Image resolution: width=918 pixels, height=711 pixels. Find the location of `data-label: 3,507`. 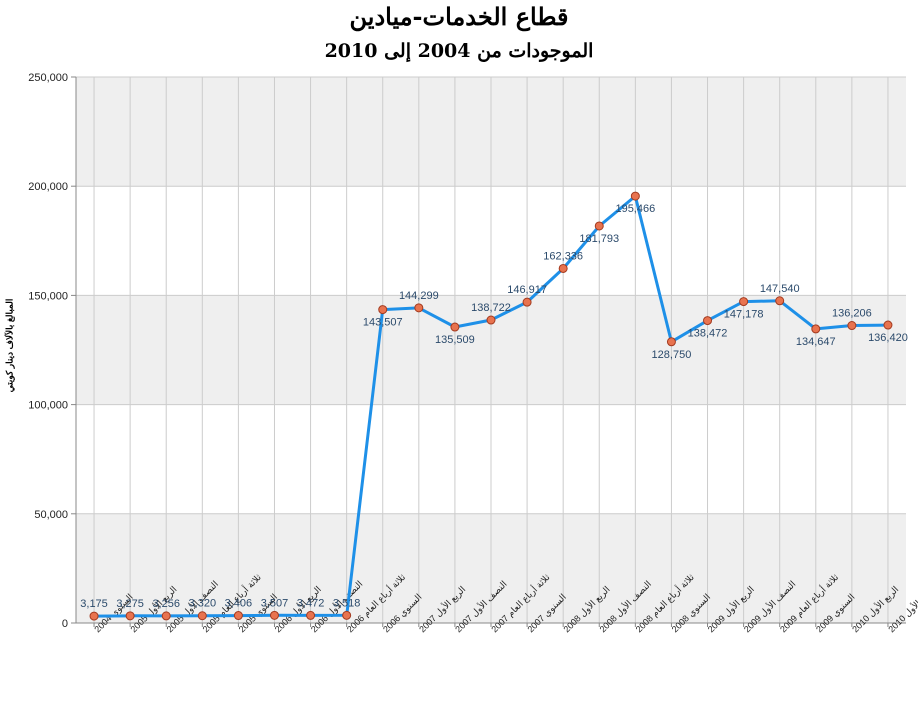

data-label: 3,507 is located at coordinates (275, 603).